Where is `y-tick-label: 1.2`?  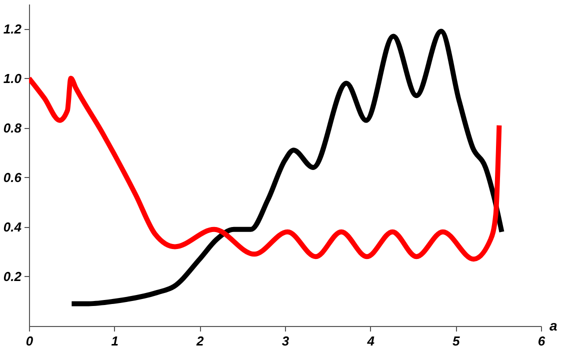
y-tick-label: 1.2 is located at coordinates (12, 28).